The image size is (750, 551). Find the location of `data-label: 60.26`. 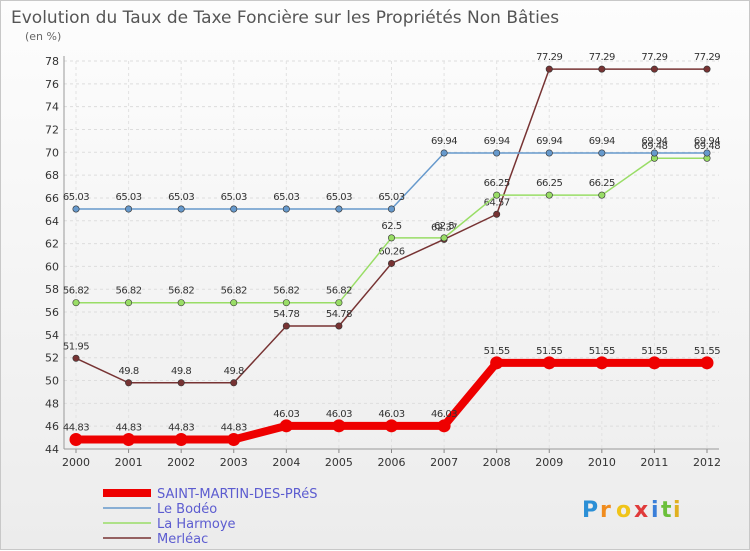

data-label: 60.26 is located at coordinates (391, 251).